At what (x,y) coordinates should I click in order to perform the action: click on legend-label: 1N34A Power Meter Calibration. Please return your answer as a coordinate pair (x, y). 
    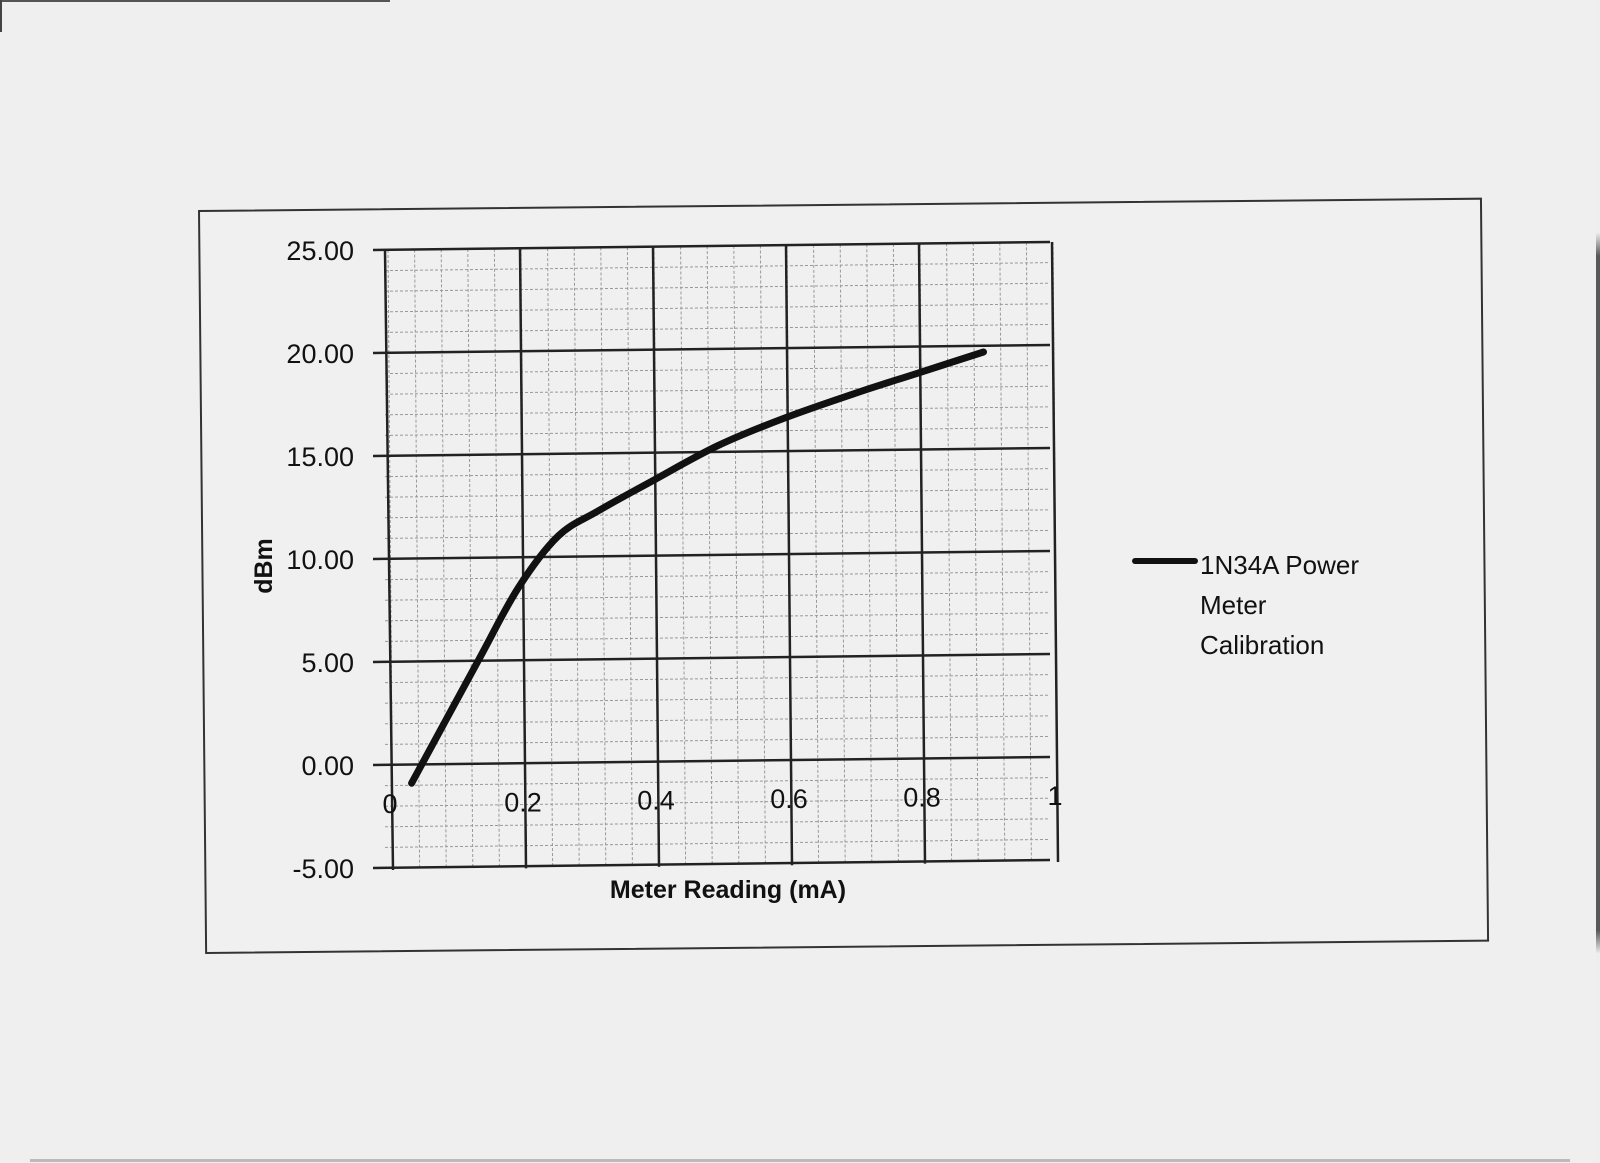
    Looking at the image, I should click on (1316, 605).